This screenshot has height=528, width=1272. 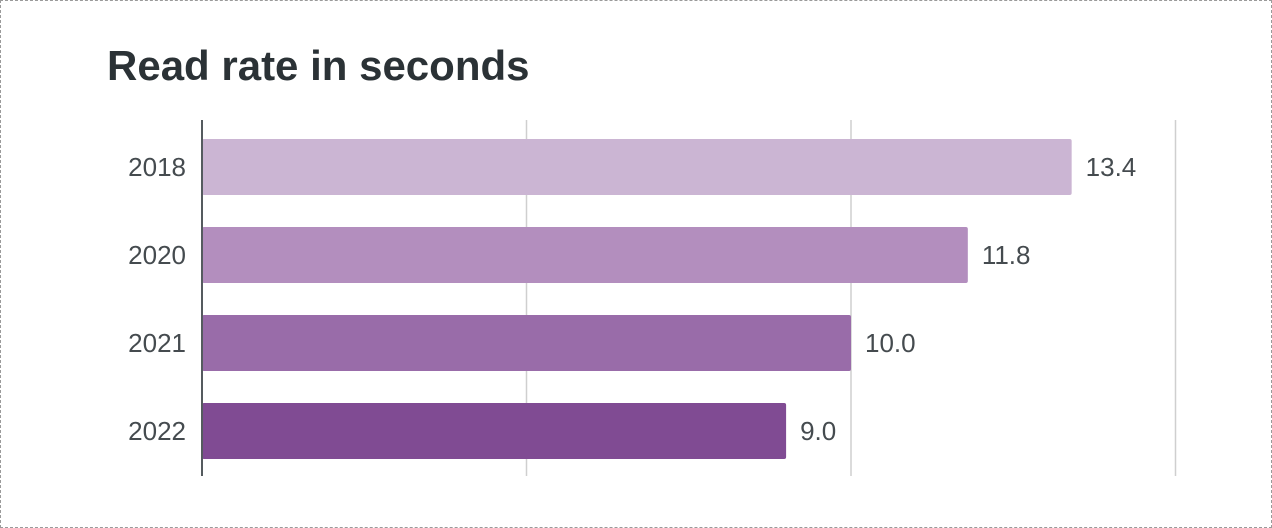 What do you see at coordinates (968, 299) in the screenshot?
I see `value-labels: 13.4 11.8 10.0 9.0` at bounding box center [968, 299].